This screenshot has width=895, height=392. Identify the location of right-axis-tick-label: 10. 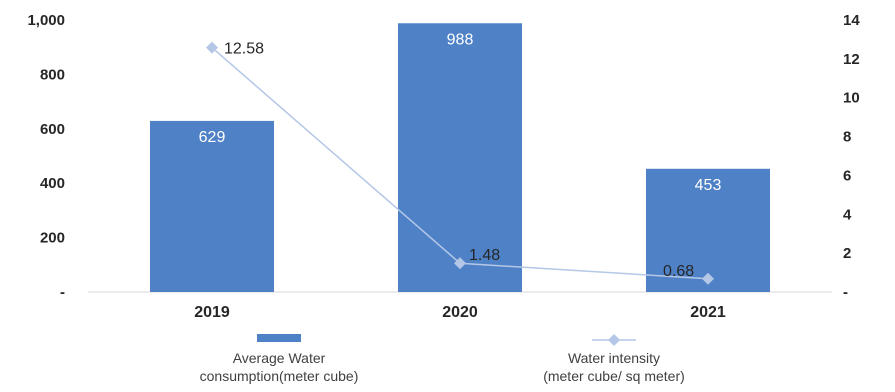
(851, 98).